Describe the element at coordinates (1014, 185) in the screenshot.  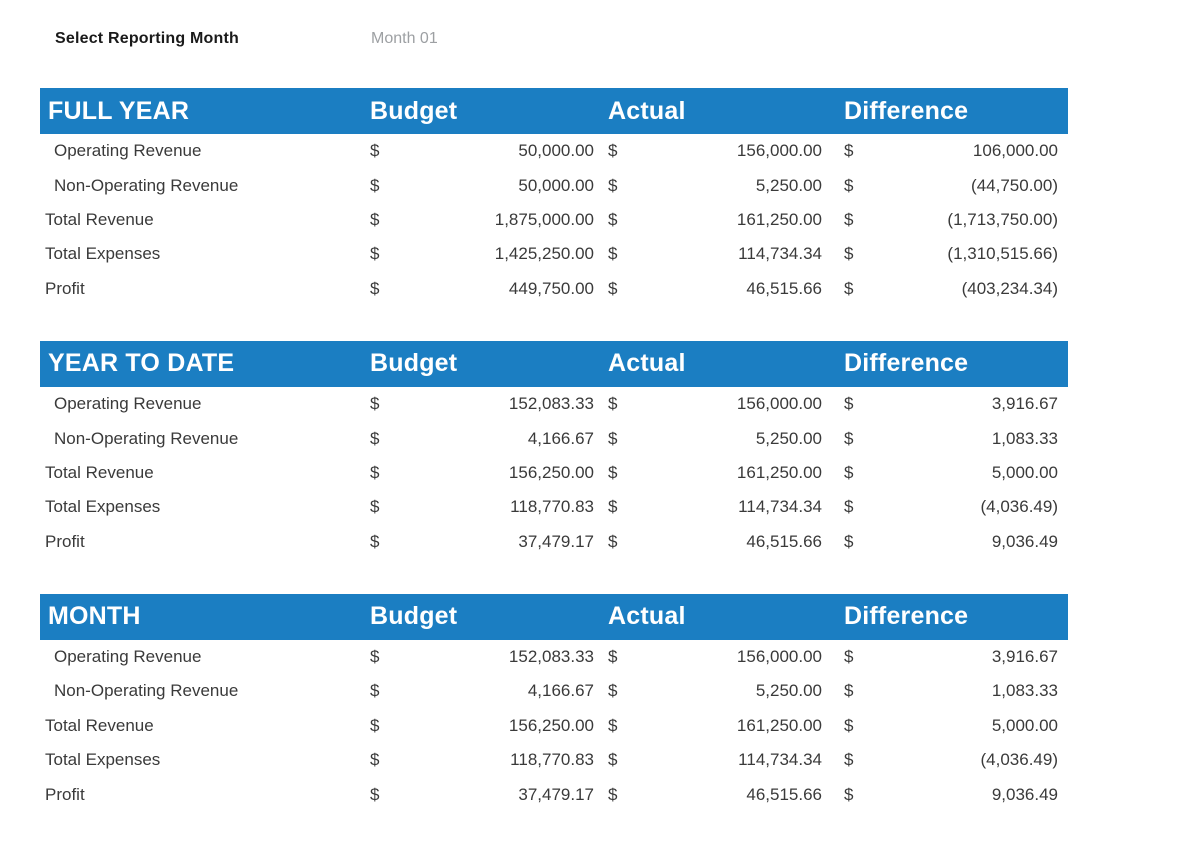
I see `difference-value: (44,750.00)` at that location.